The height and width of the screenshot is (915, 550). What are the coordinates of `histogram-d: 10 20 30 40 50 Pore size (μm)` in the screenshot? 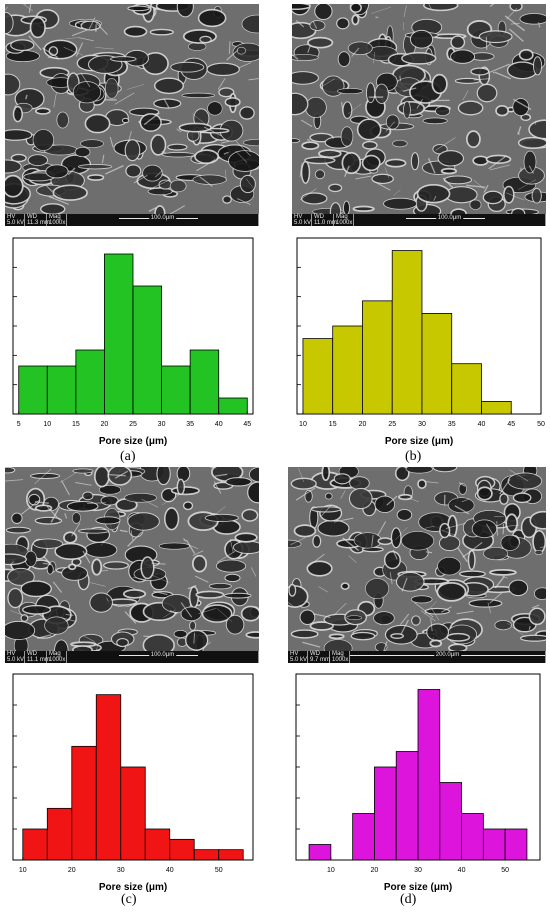 It's located at (418, 783).